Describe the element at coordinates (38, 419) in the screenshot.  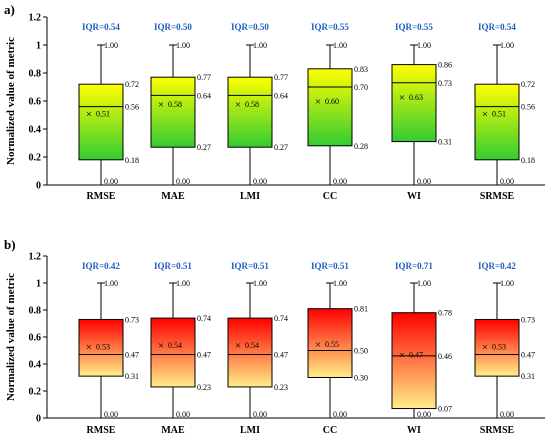
I see `y-tick-label: 0` at that location.